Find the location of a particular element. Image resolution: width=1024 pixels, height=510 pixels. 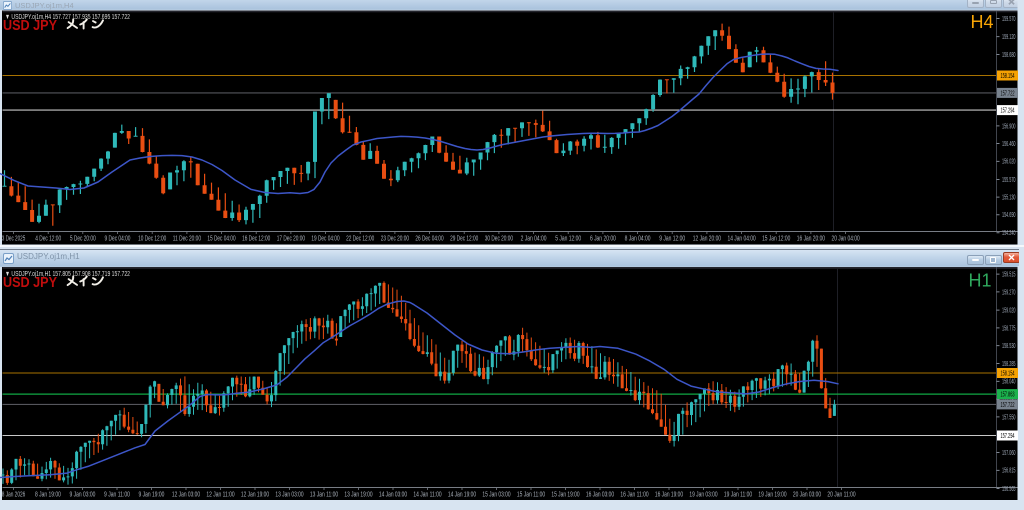

svg-text: 9 Jan 03:00 is located at coordinates (83, 495).